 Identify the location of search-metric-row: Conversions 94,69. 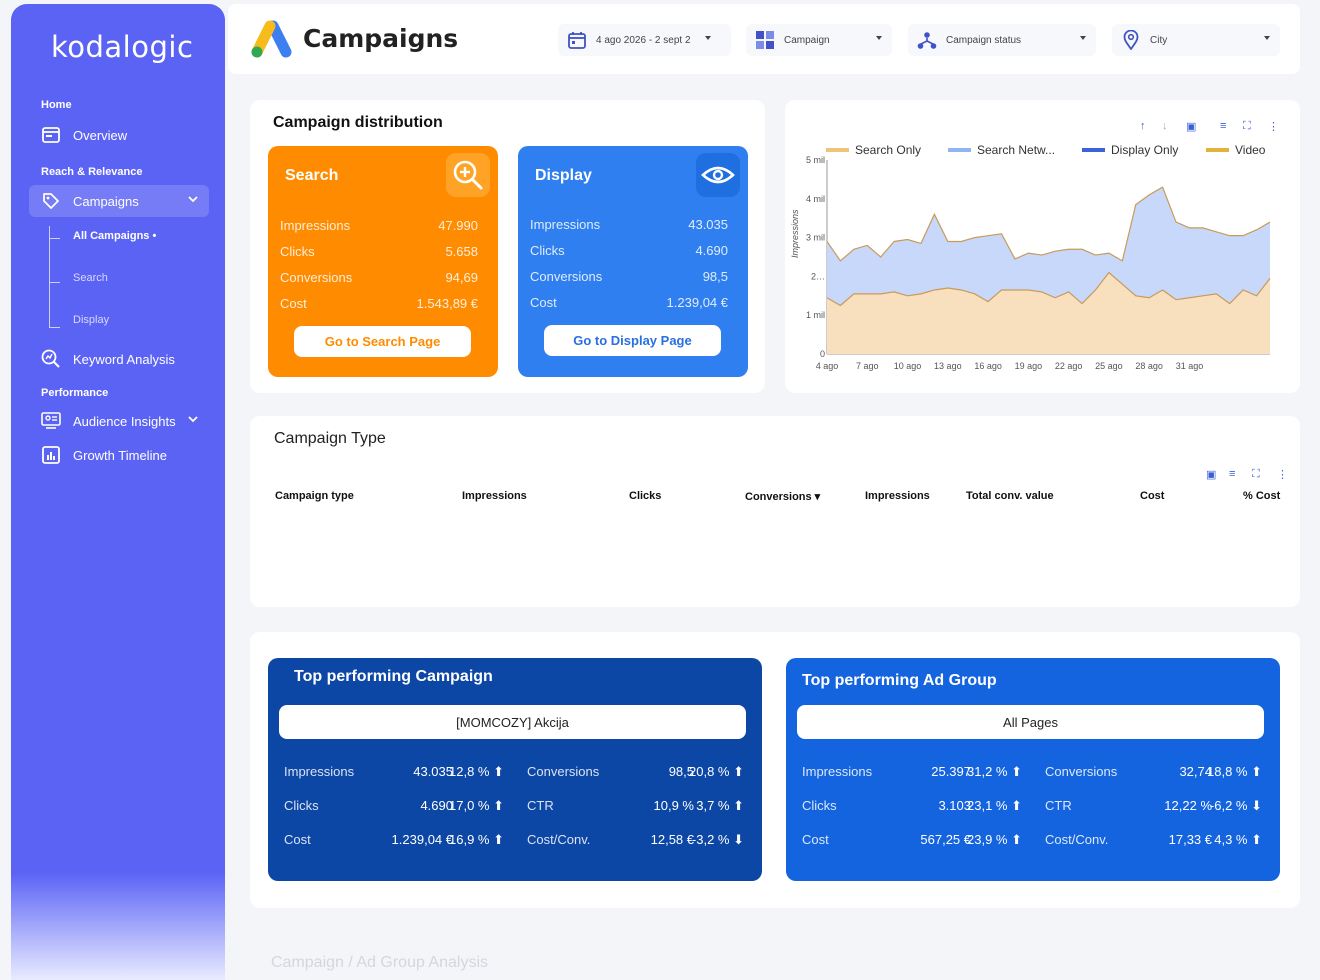
(379, 277).